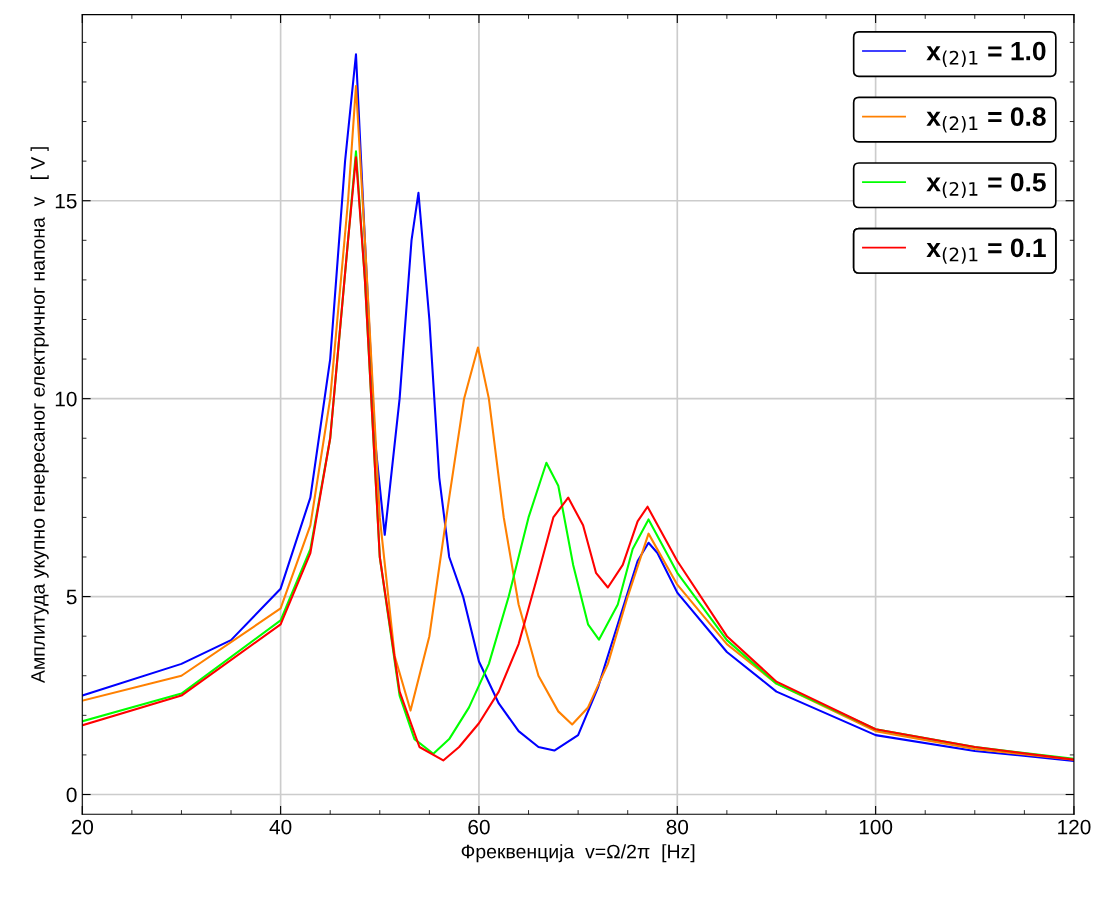 The image size is (1097, 917). Describe the element at coordinates (479, 827) in the screenshot. I see `x-tick-label: 60` at that location.